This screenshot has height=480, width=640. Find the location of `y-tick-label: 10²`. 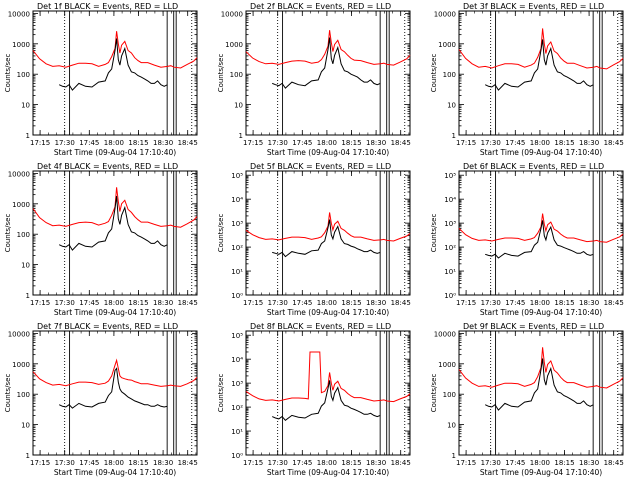

y-tick-label: 10² is located at coordinates (450, 248).